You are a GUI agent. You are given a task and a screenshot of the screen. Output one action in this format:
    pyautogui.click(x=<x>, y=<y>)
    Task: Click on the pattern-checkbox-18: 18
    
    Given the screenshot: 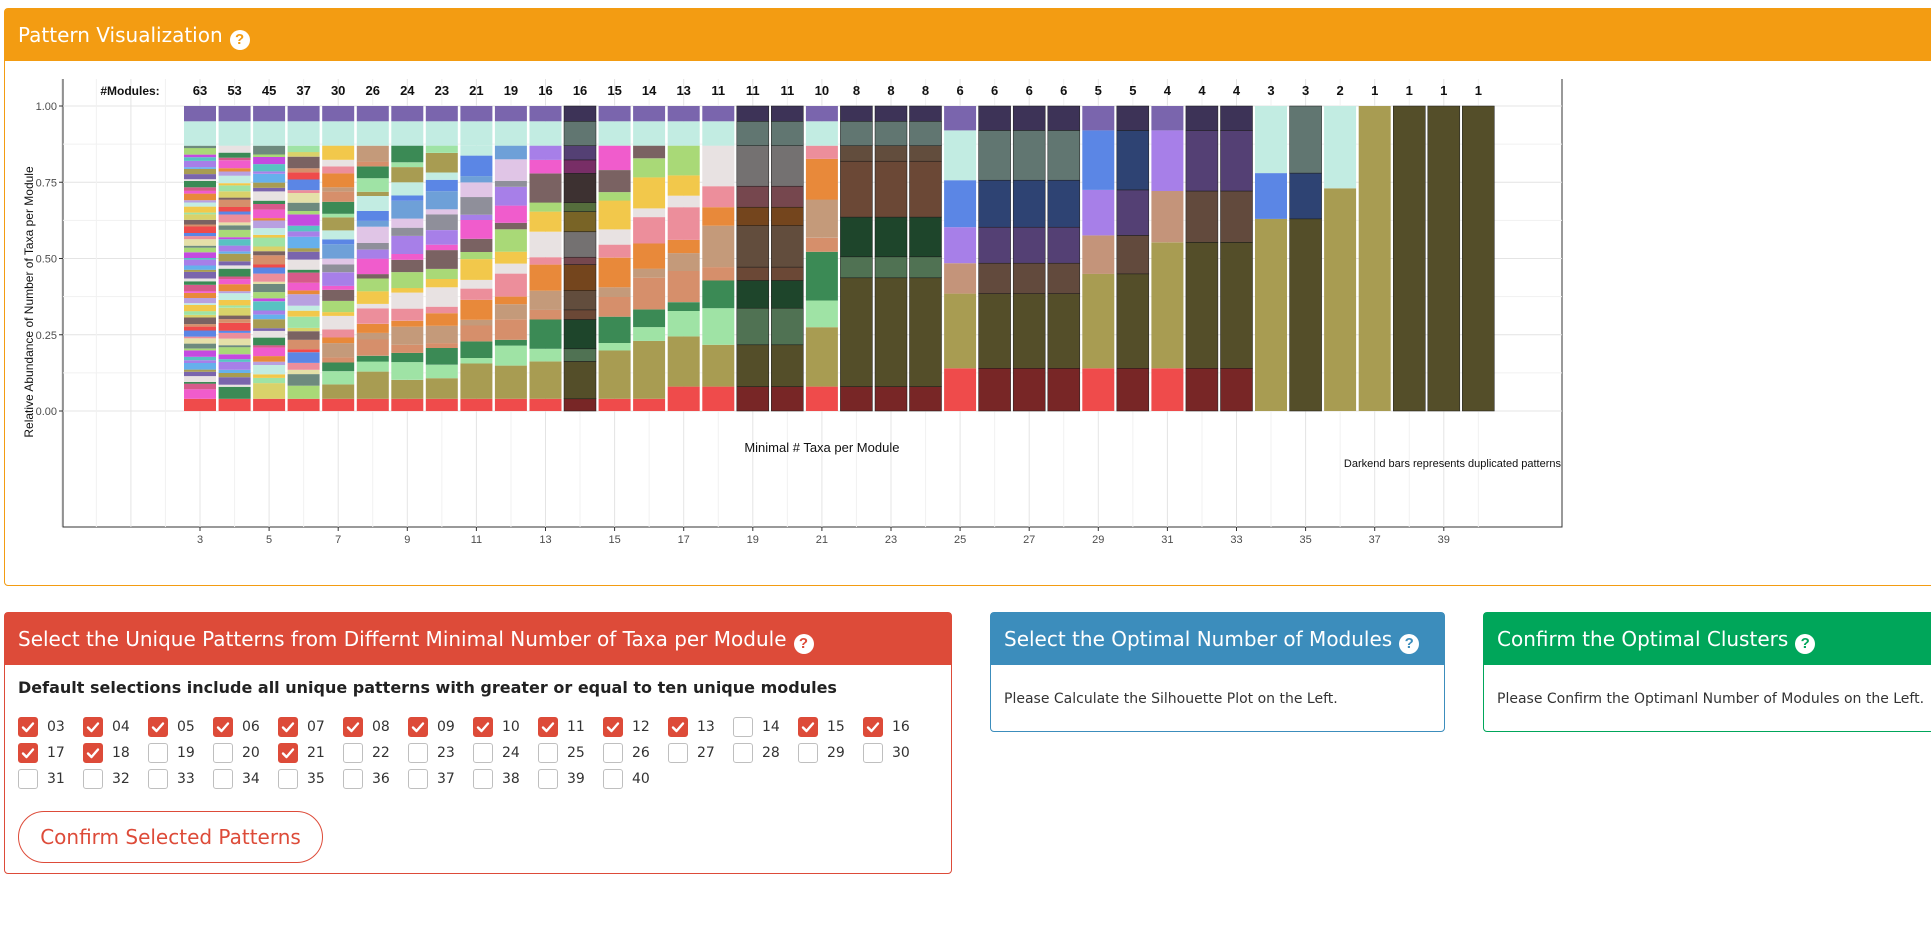 What is the action you would take?
    pyautogui.click(x=106, y=753)
    